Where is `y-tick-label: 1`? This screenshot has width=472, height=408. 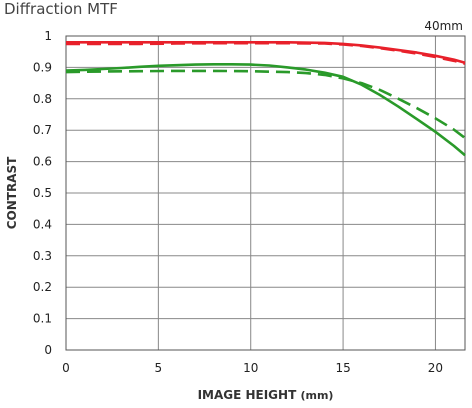 y-tick-label: 1 is located at coordinates (48, 36).